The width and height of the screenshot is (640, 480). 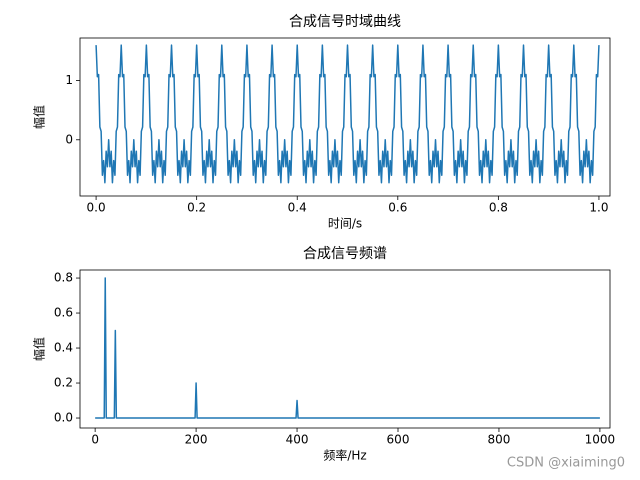 What do you see at coordinates (63, 348) in the screenshot?
I see `y-tick-label: 0.4` at bounding box center [63, 348].